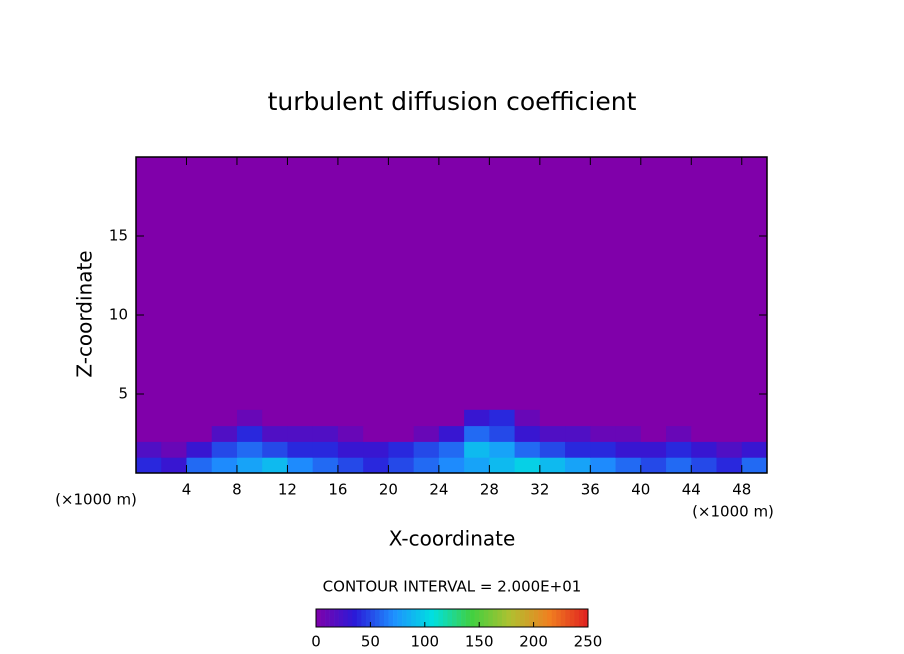 This screenshot has width=904, height=654. I want to click on x-axis-label: X-coordinate, so click(452, 539).